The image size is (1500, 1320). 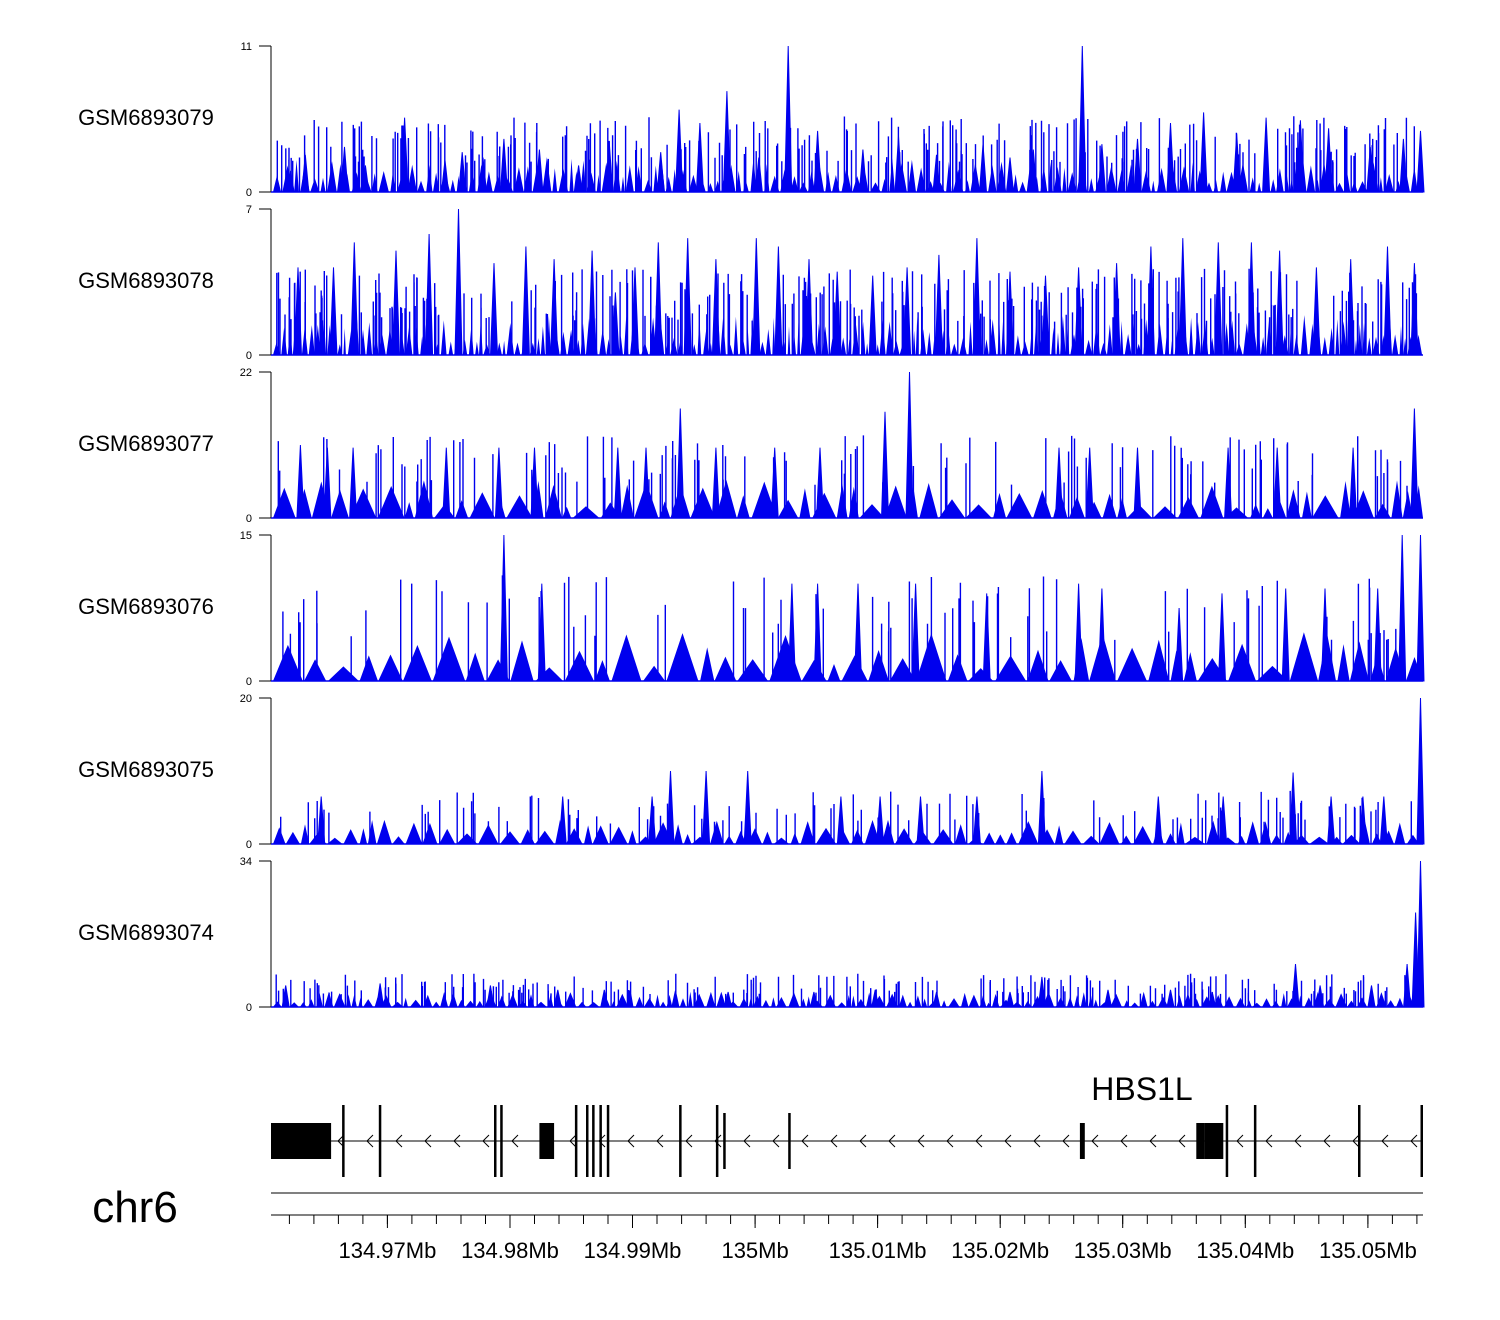 What do you see at coordinates (847, 1124) in the screenshot?
I see `gene-model-track: HBS1L` at bounding box center [847, 1124].